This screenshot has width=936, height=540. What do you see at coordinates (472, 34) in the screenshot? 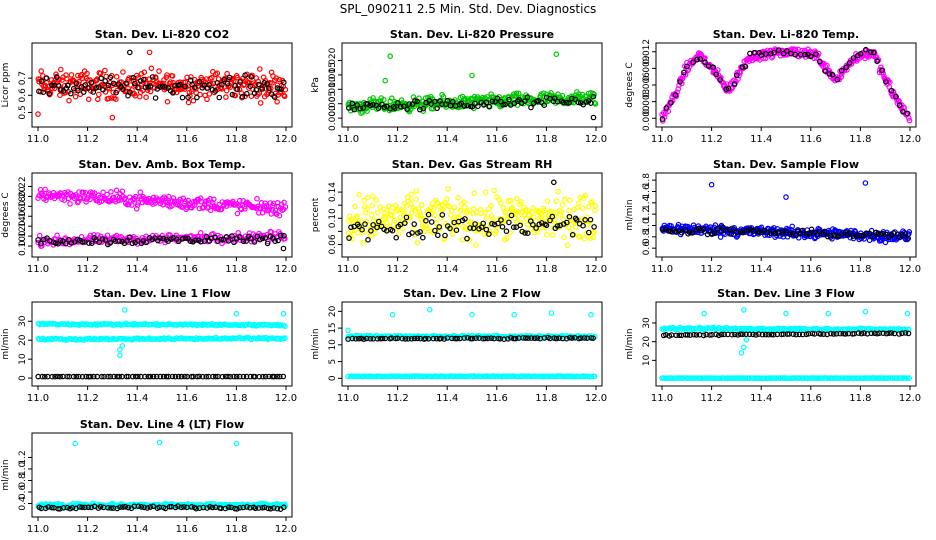
I see `chart-title: Stan. Dev. Li-820 Pressure` at bounding box center [472, 34].